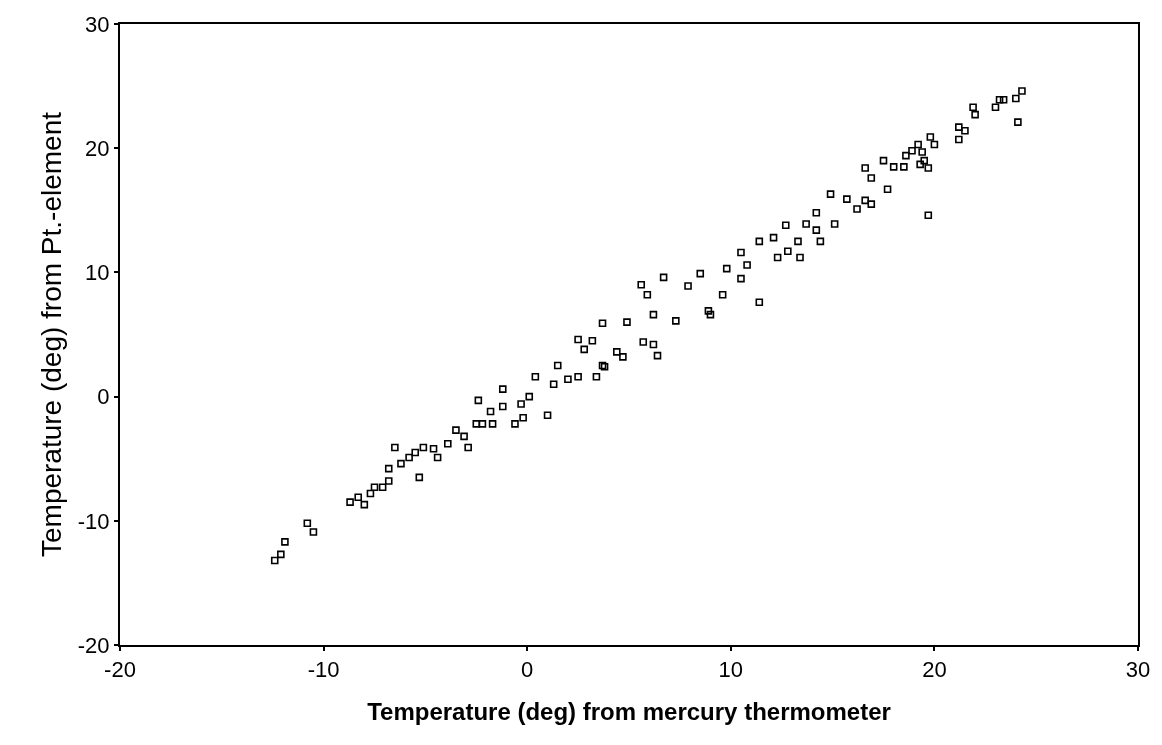 The height and width of the screenshot is (745, 1162). Describe the element at coordinates (934, 670) in the screenshot. I see `x-tick-label: 20` at that location.